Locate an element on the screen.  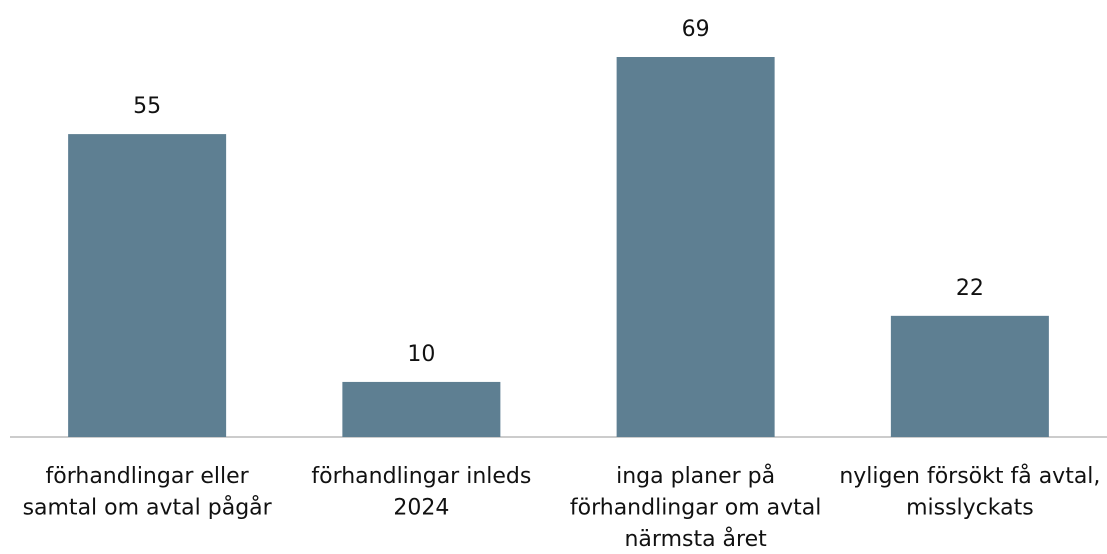
value-label: 69 is located at coordinates (696, 29).